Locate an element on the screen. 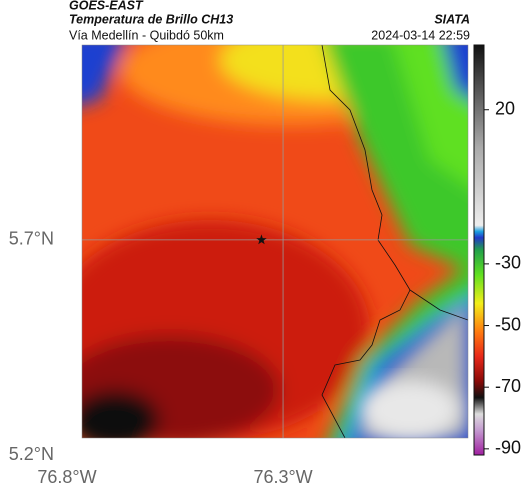 The image size is (526, 491). subtitle: Vía Medellín - Quibdó 50km is located at coordinates (146, 35).